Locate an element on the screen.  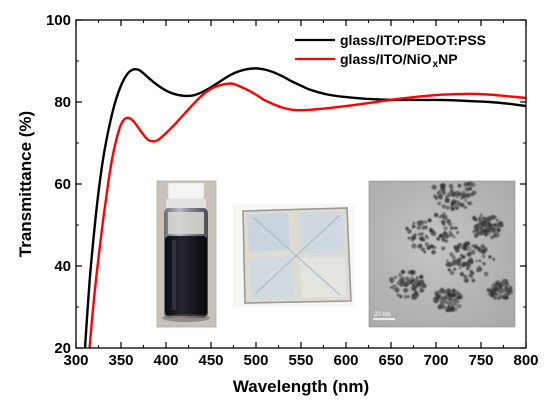
x-tick-label: 450 is located at coordinates (210, 360).